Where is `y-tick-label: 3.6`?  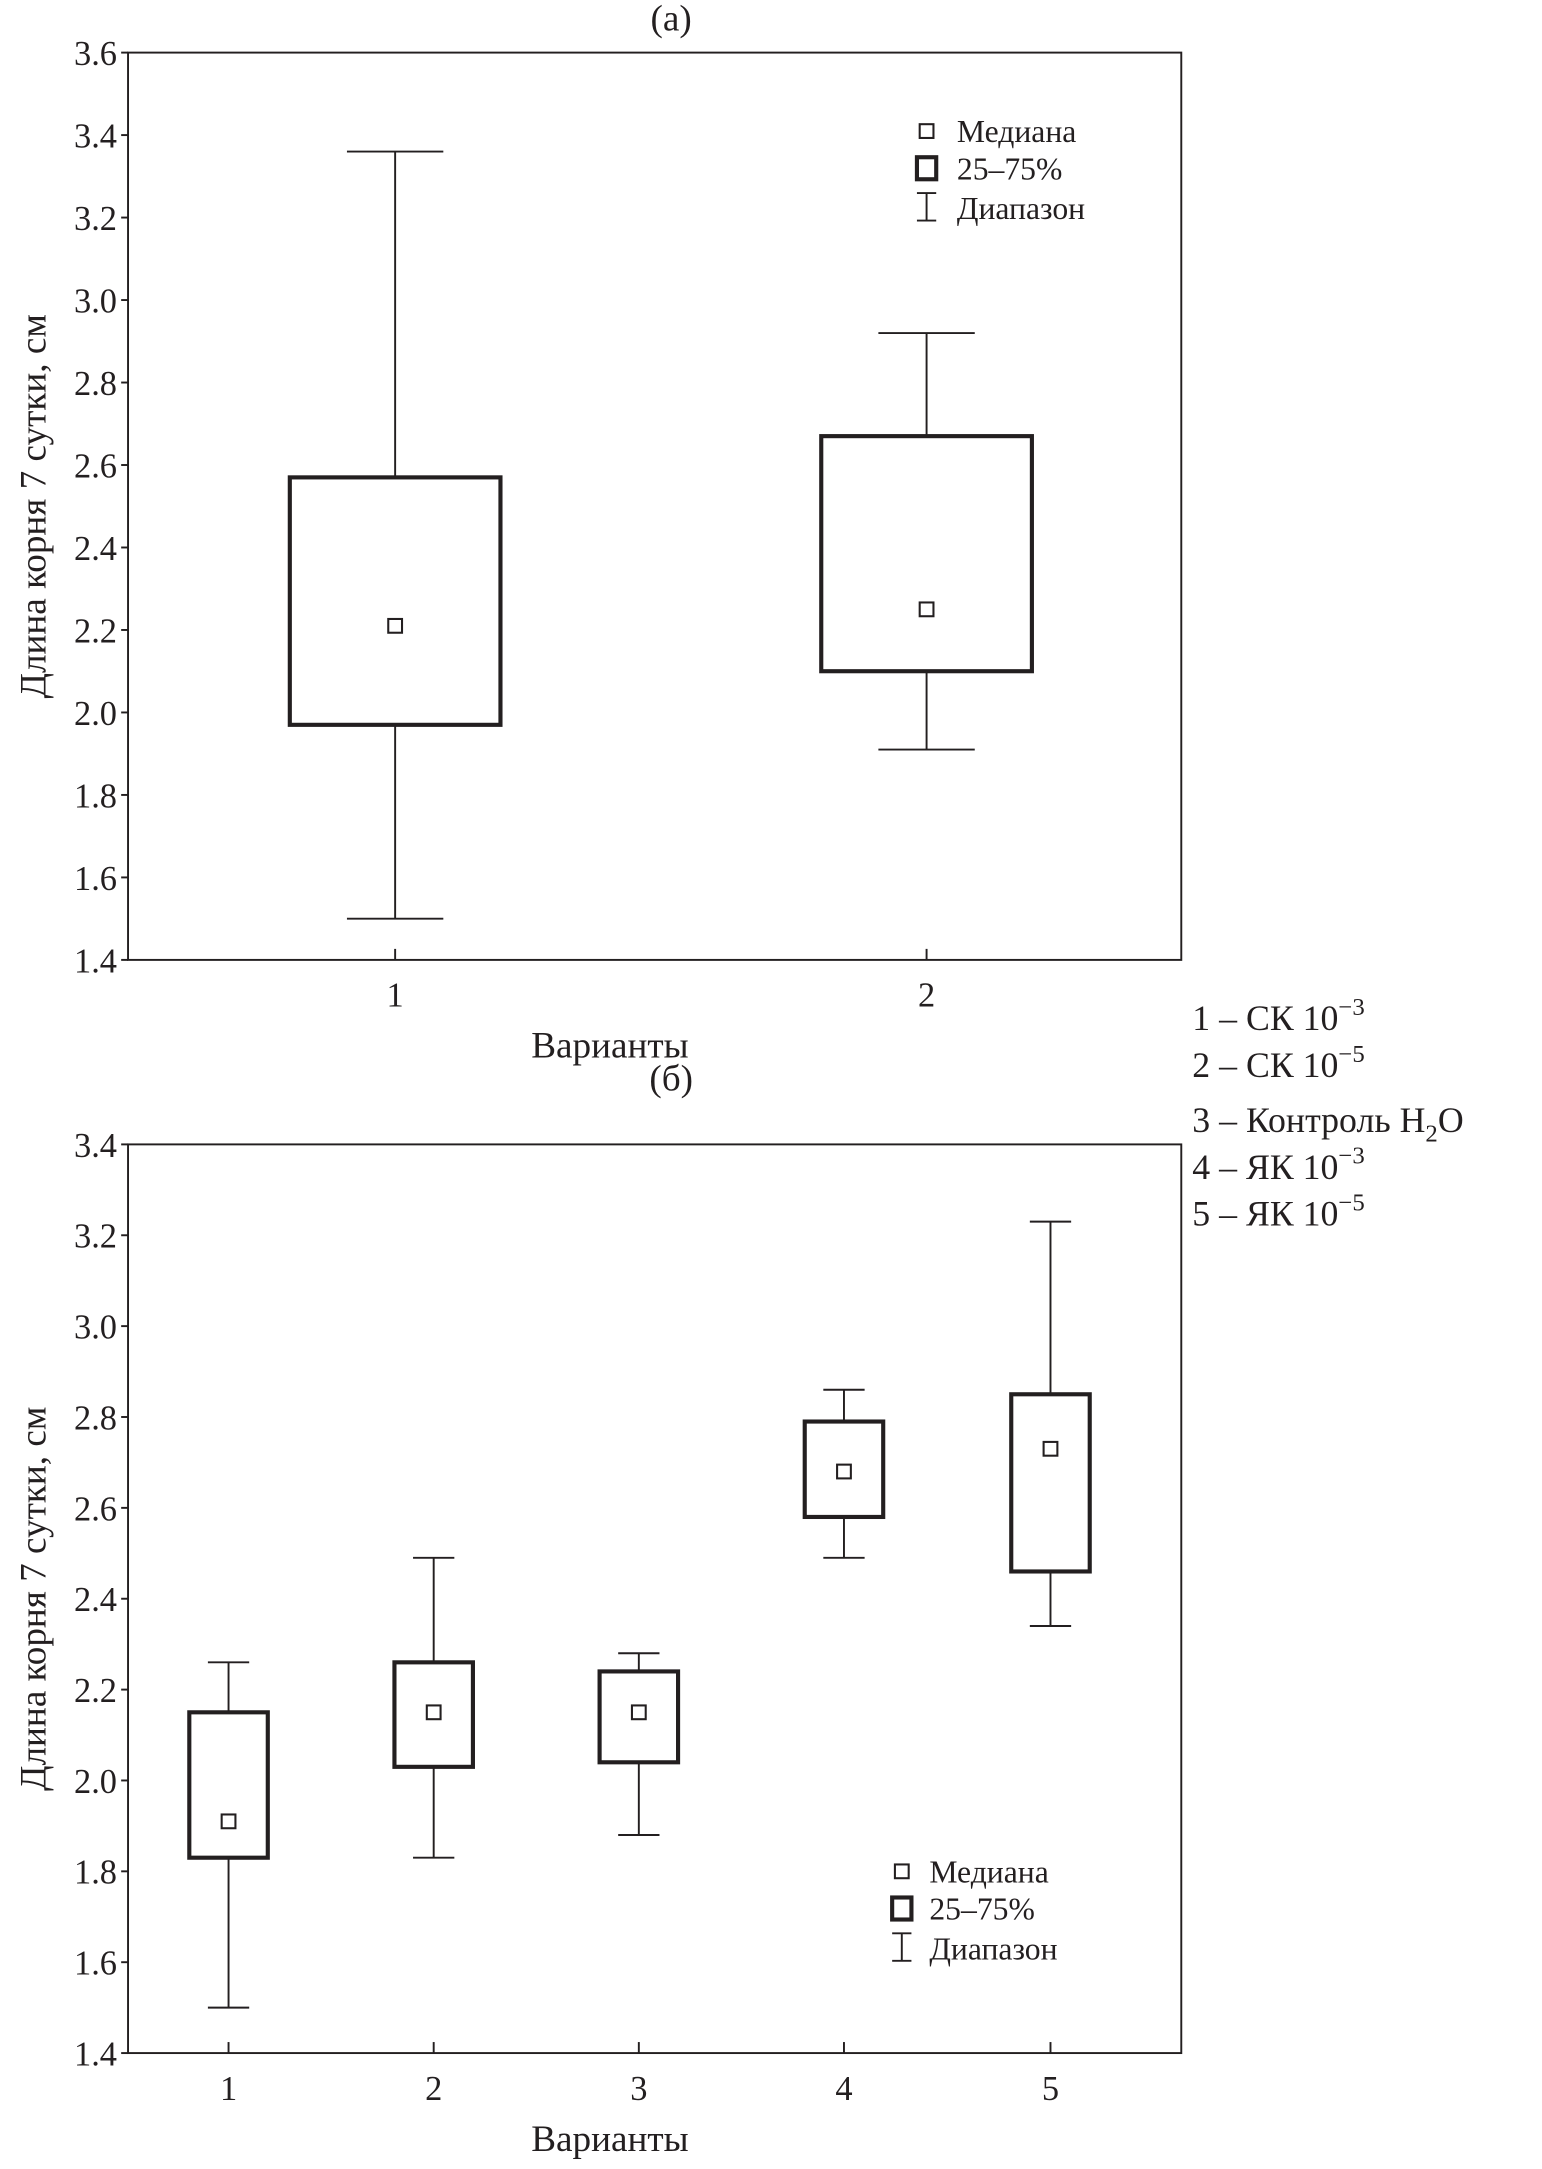
y-tick-label: 3.6 is located at coordinates (95, 54).